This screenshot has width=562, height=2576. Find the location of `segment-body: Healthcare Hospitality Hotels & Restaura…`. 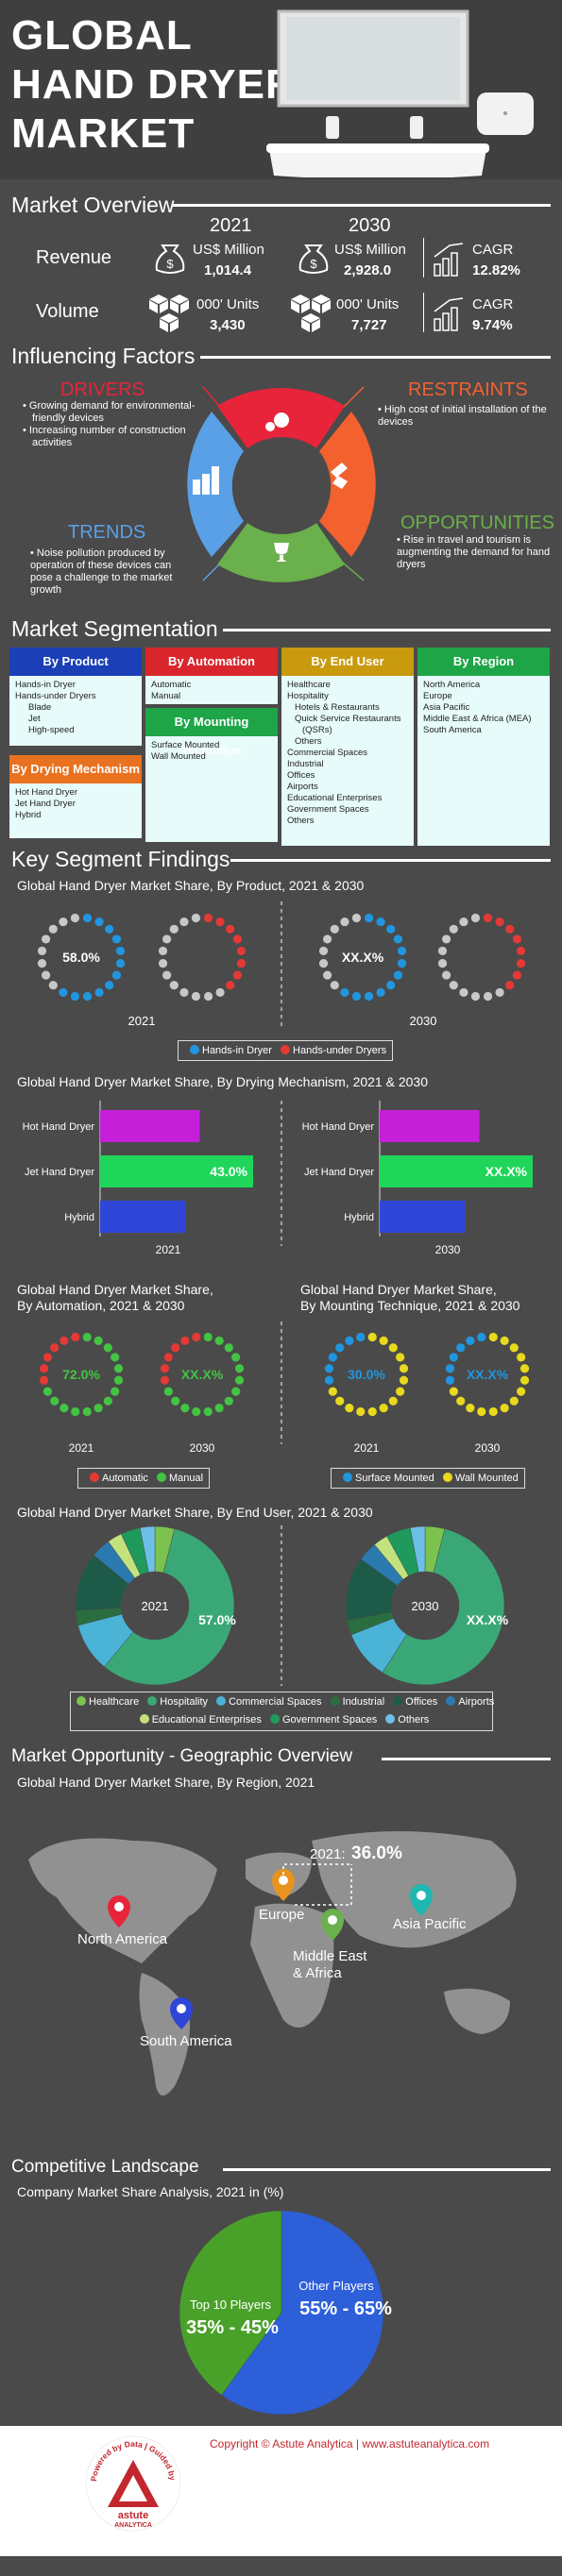

segment-body: Healthcare Hospitality Hotels & Restaura… is located at coordinates (347, 761).